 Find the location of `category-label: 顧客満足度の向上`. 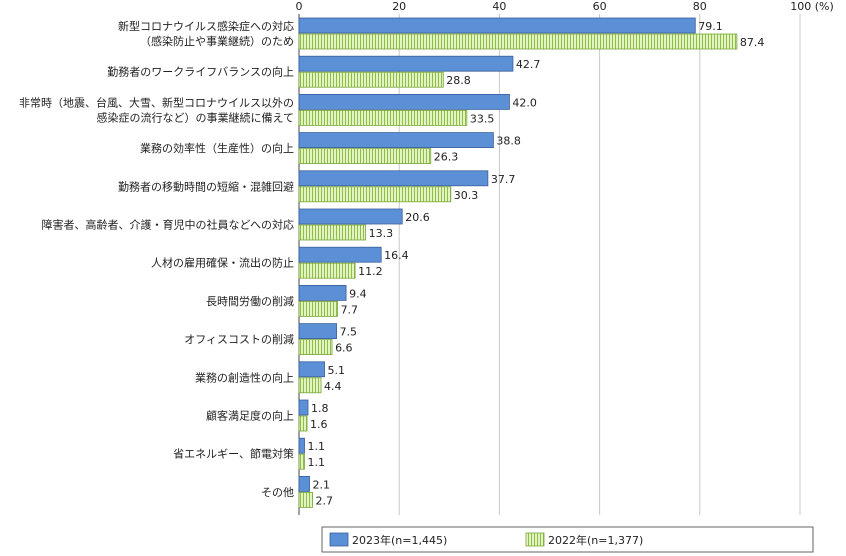

category-label: 顧客満足度の向上 is located at coordinates (250, 416).